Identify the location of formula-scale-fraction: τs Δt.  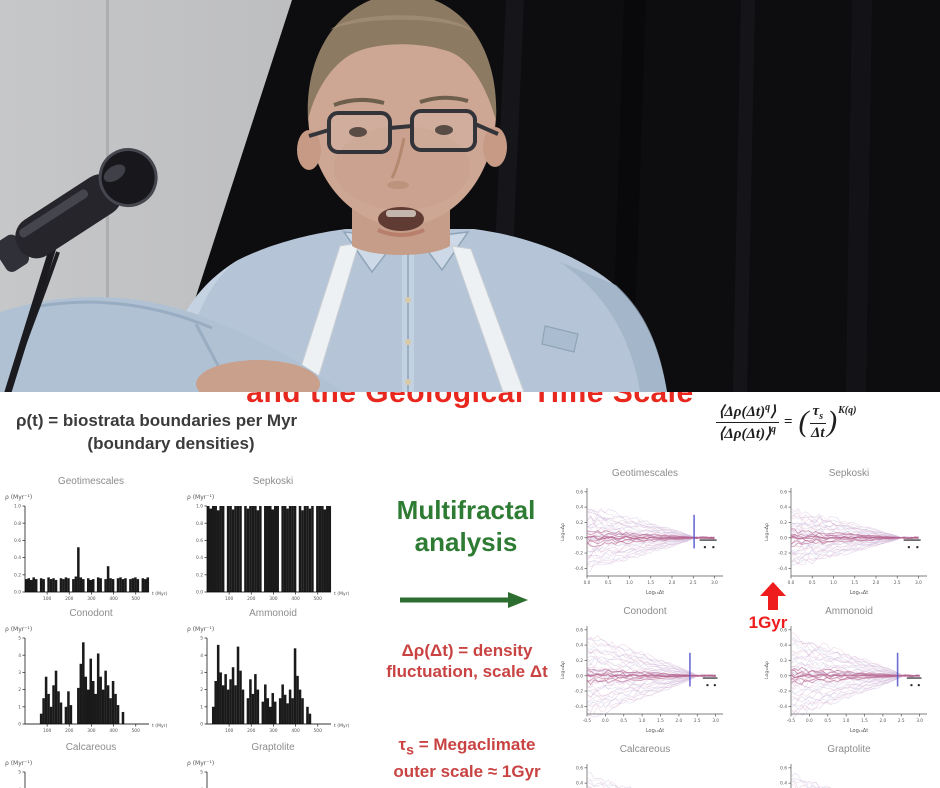
(818, 422).